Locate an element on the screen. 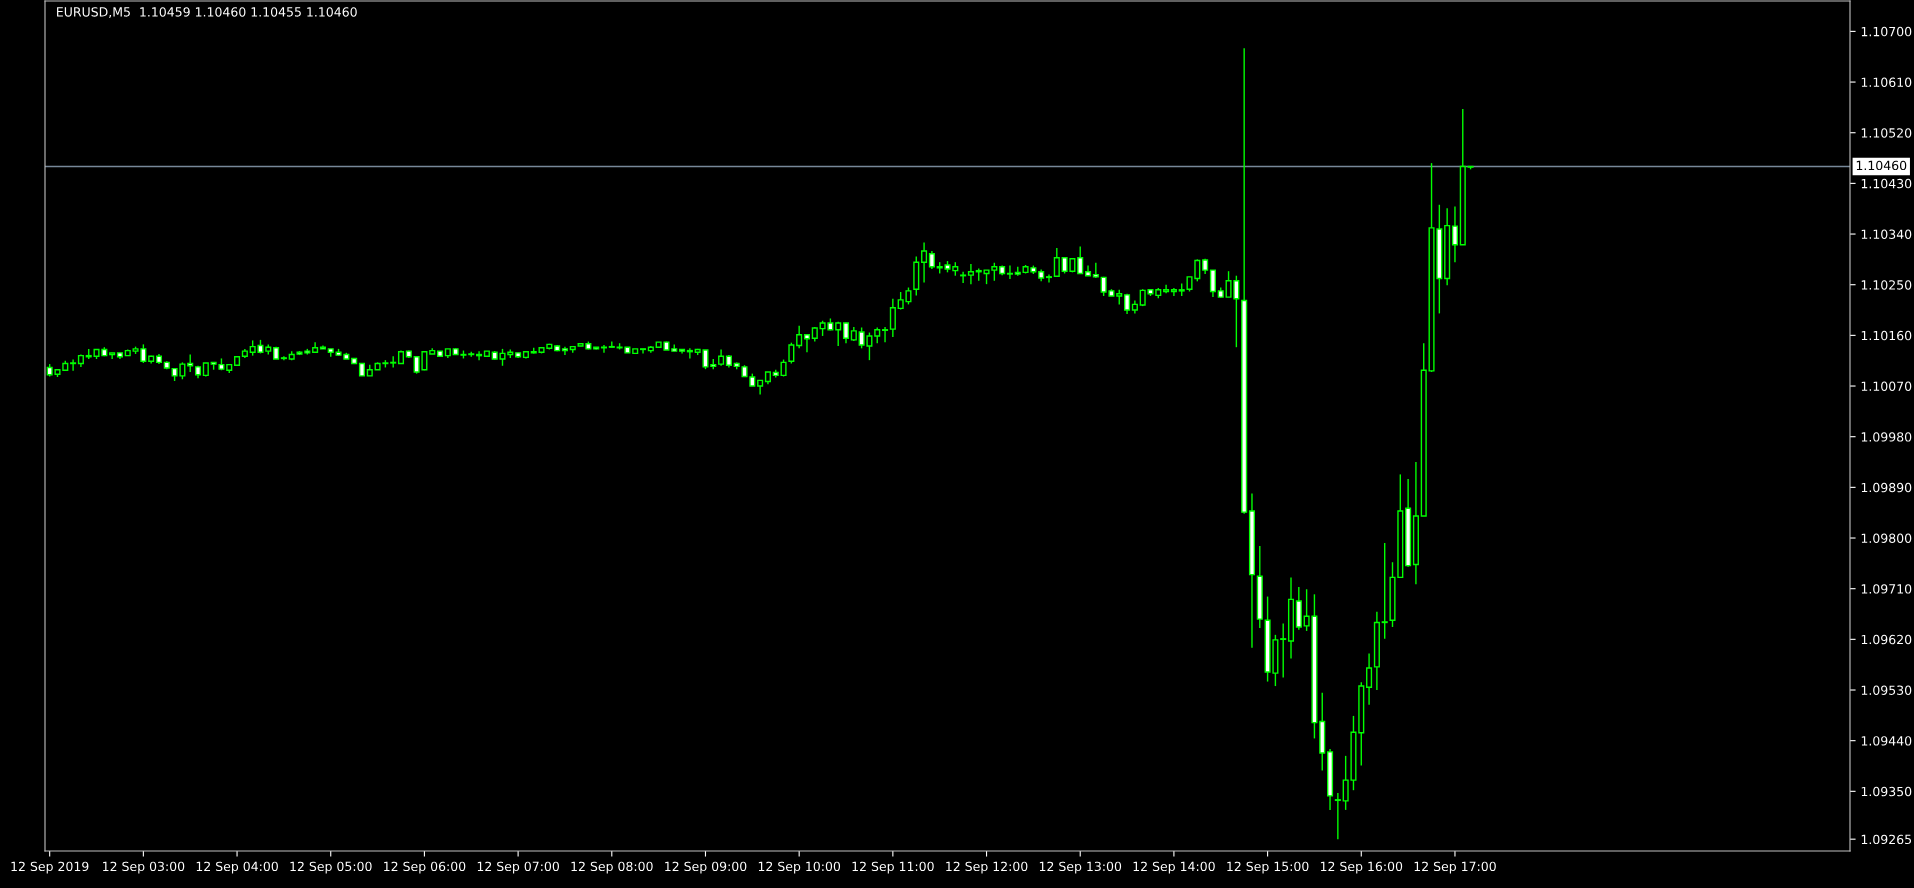 The image size is (1914, 888). y-tick-label: 1.10520 is located at coordinates (1886, 133).